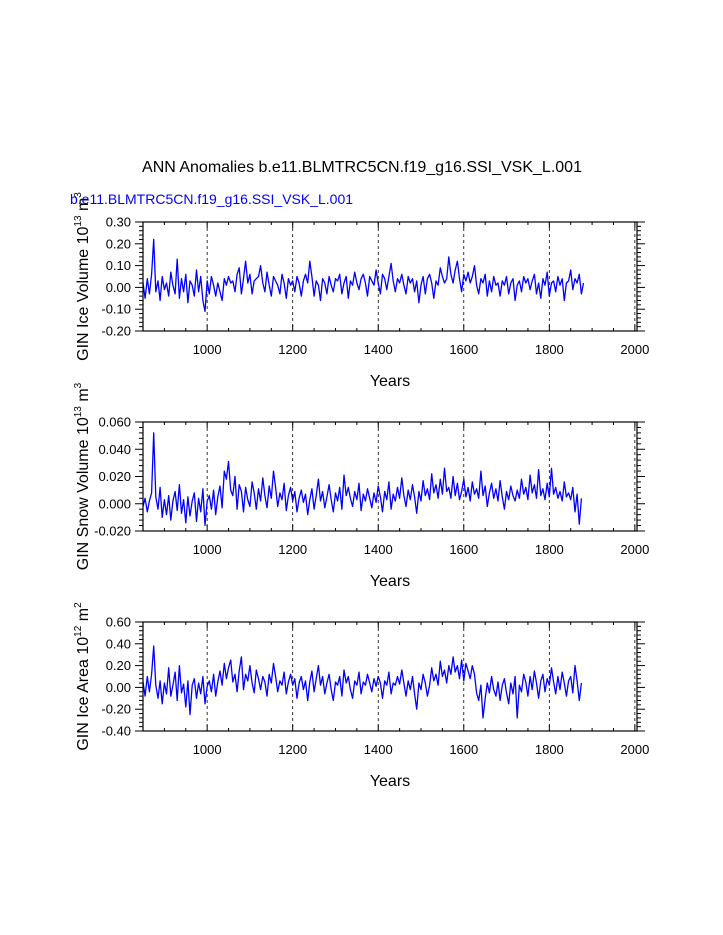 This screenshot has width=723, height=935. Describe the element at coordinates (211, 199) in the screenshot. I see `figure-subtitle: b.e11.BLMTRC5CN.f19_g16.SSI_VSK_L.001` at that location.